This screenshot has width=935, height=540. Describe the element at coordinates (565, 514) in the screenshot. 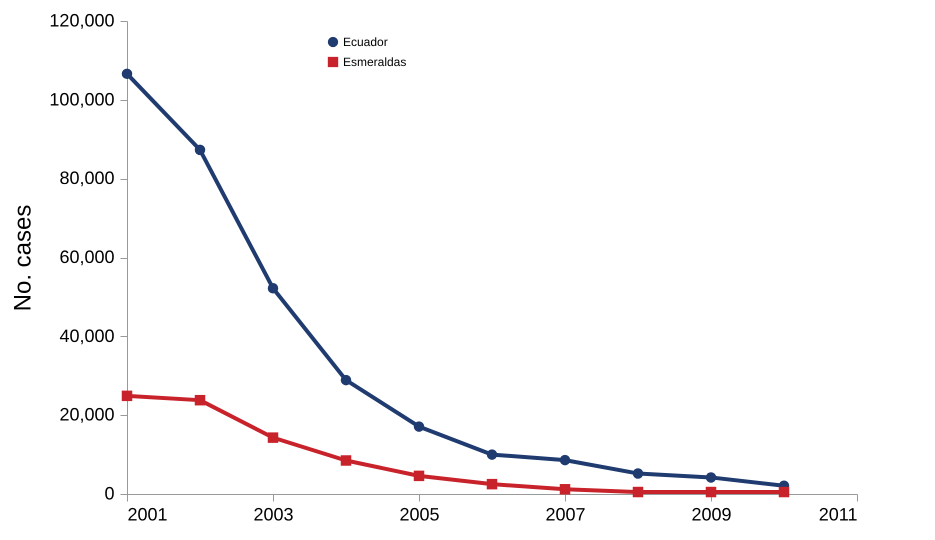

I see `x-tick-label: 2007` at that location.